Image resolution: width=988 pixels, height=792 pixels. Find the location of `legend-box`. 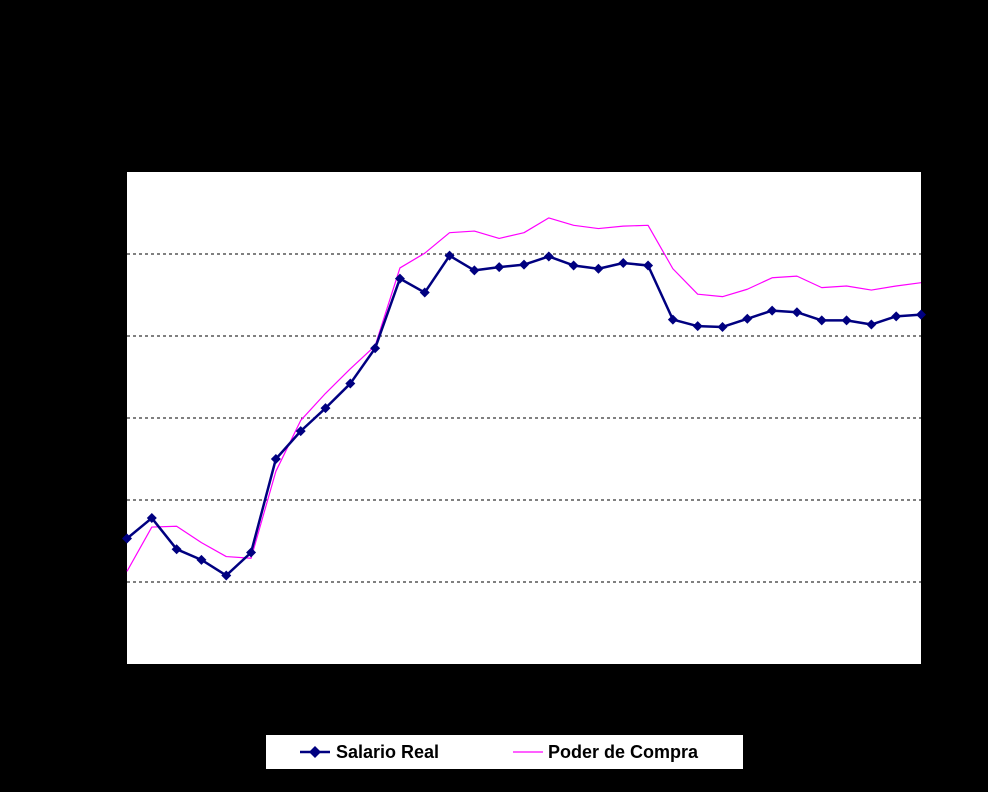

legend-box is located at coordinates (504, 752).